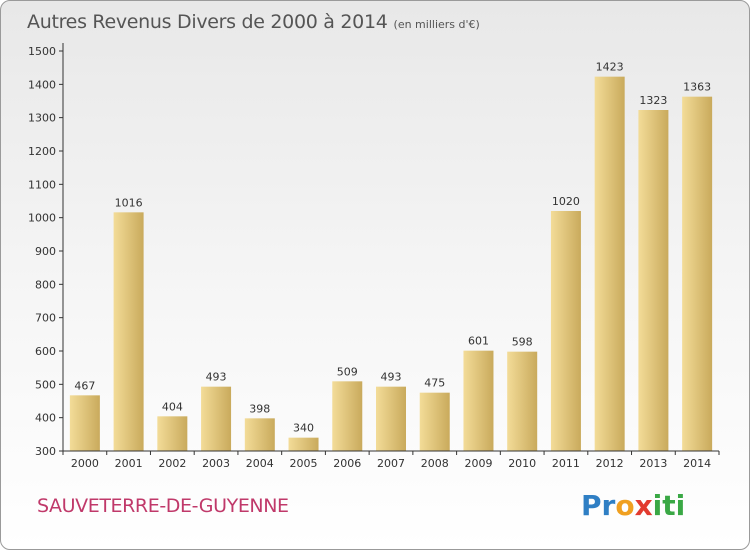 The width and height of the screenshot is (750, 550). Describe the element at coordinates (303, 444) in the screenshot. I see `bar-2005` at that location.